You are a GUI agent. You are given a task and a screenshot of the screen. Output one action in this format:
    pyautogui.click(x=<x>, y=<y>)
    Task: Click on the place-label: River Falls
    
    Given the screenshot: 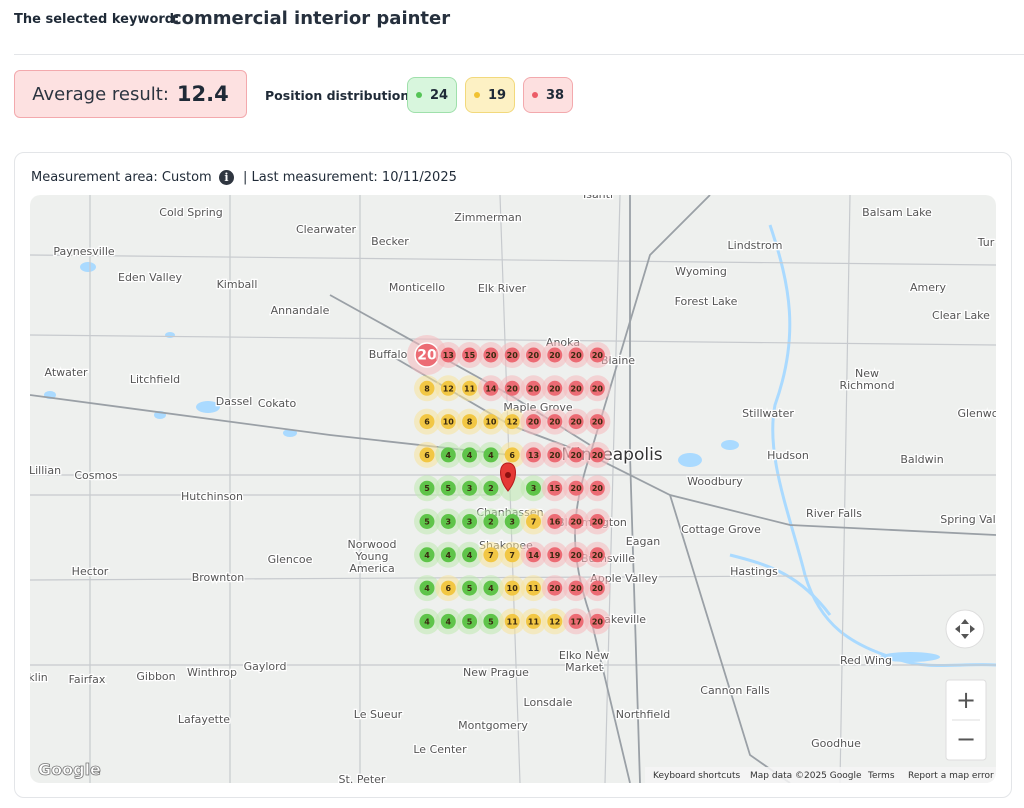 What is the action you would take?
    pyautogui.click(x=834, y=513)
    